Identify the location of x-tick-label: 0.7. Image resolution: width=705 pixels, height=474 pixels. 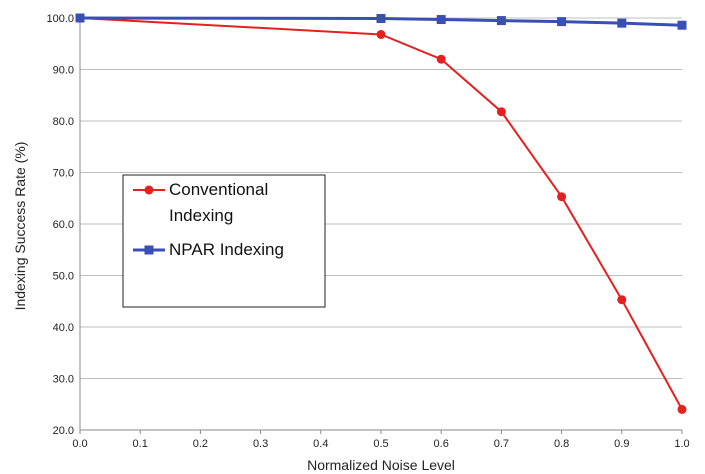
(501, 444).